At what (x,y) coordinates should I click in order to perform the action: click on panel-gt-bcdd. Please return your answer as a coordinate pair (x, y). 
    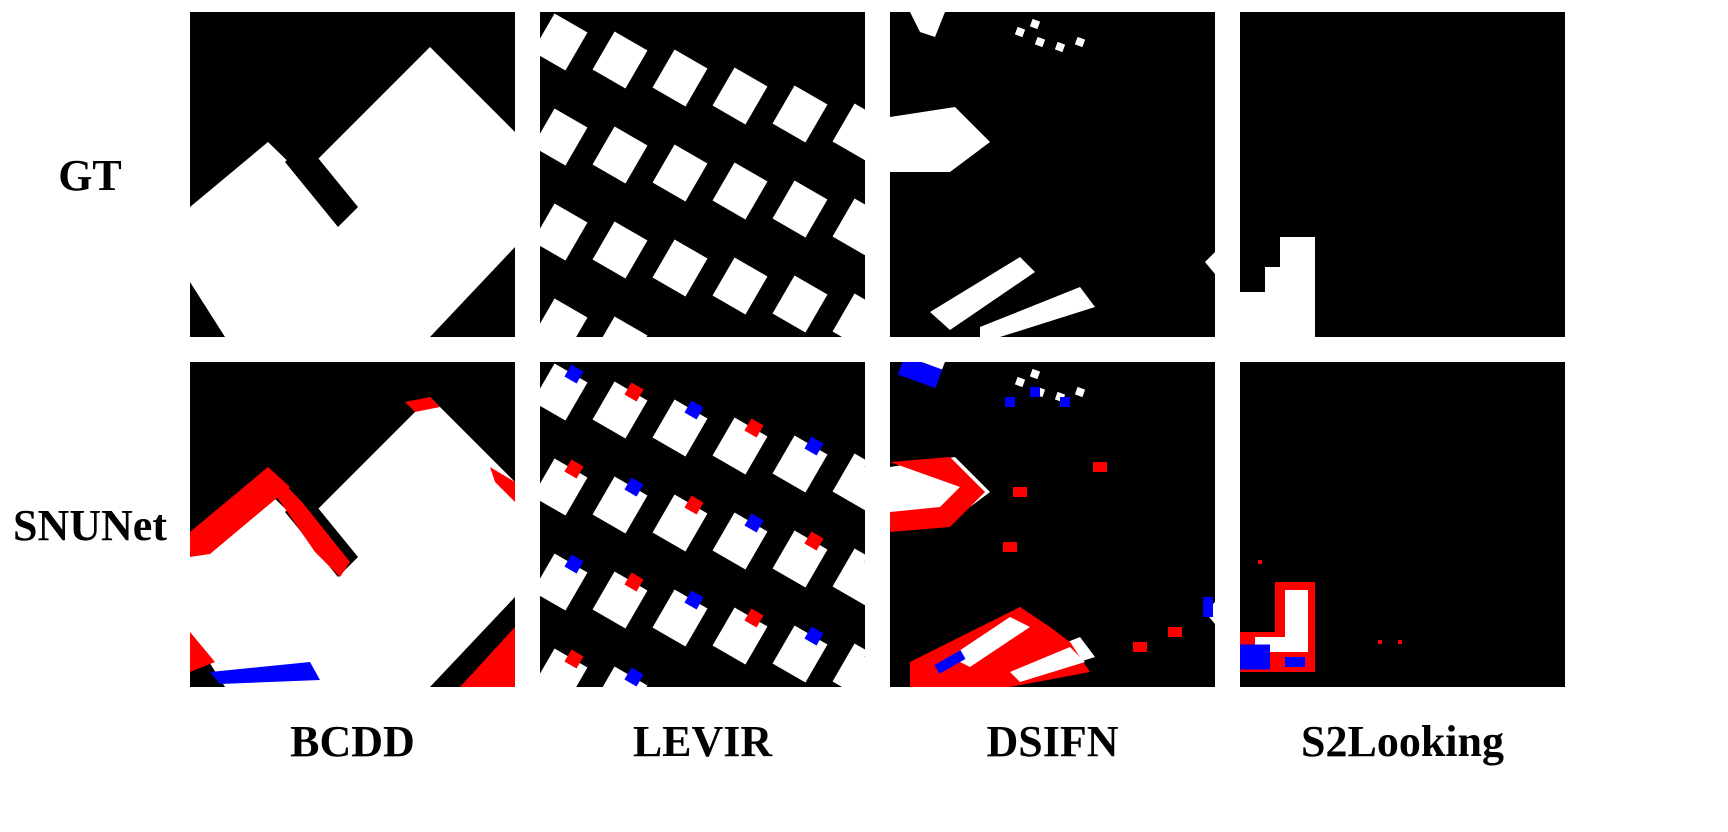
    Looking at the image, I should click on (352, 174).